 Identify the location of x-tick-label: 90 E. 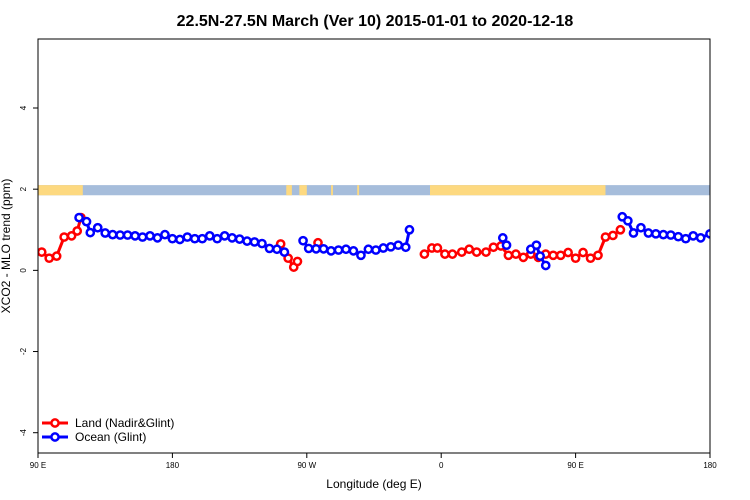
(575, 465).